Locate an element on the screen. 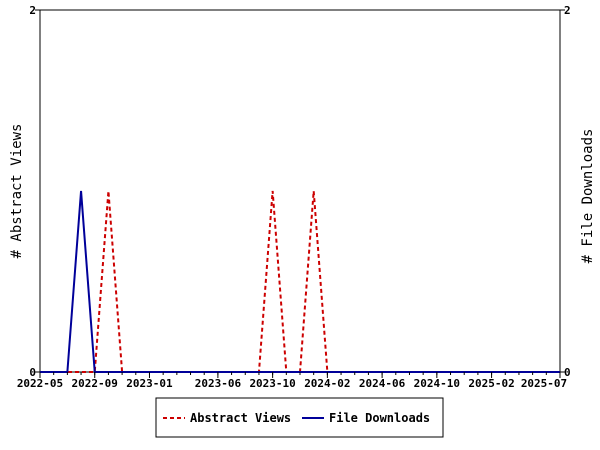  legend-label-file-downloads: File Downloads is located at coordinates (379, 418).